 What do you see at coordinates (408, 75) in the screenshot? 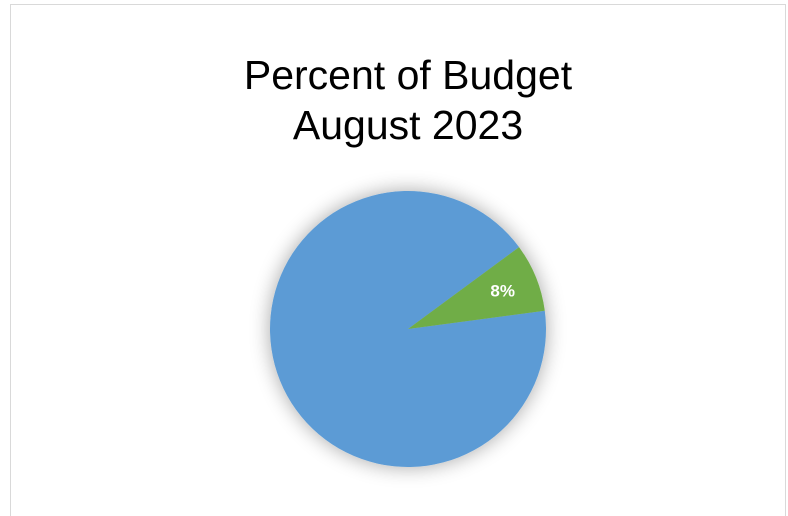
I see `chart-title-line-1: Percent of Budget` at bounding box center [408, 75].